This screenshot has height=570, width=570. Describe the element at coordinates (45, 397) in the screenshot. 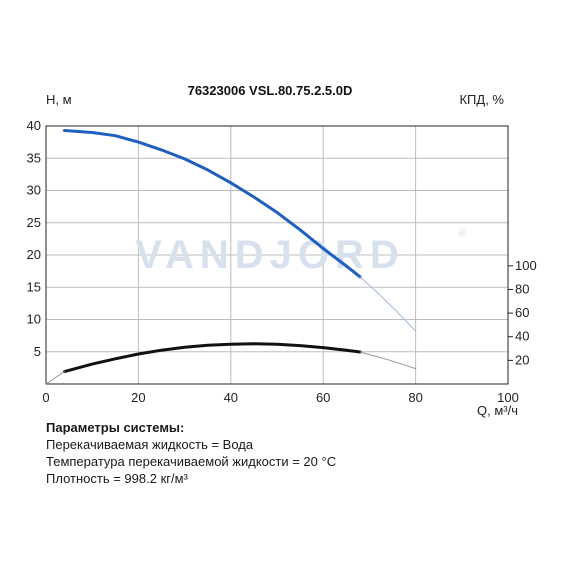

I see `x-tick-label: 0` at that location.